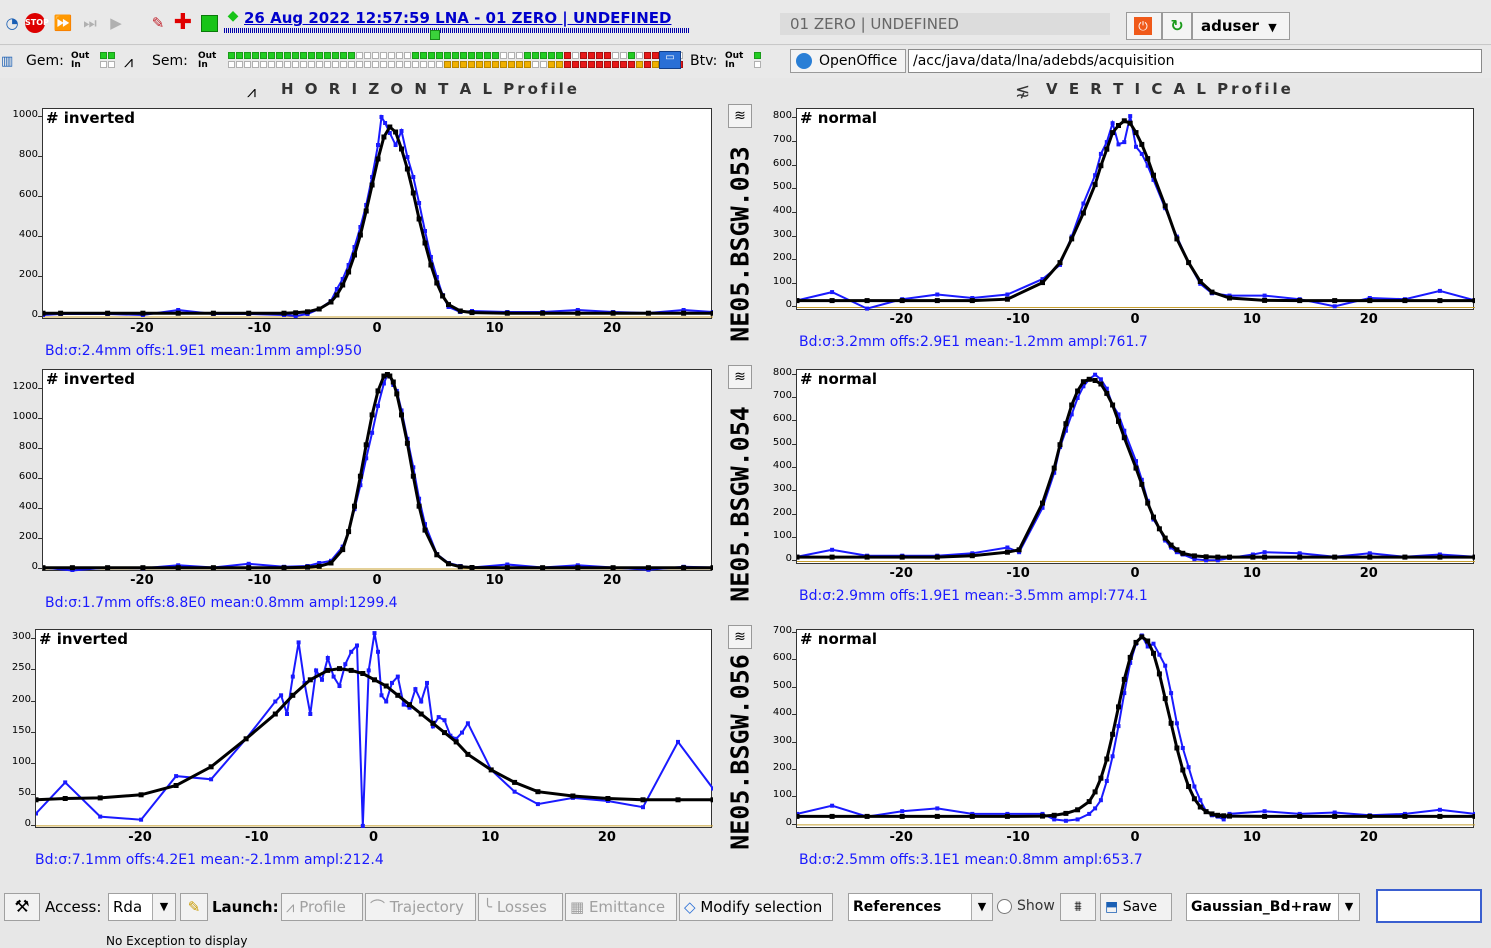  I want to click on refresh-icon: ↻, so click(1177, 25).